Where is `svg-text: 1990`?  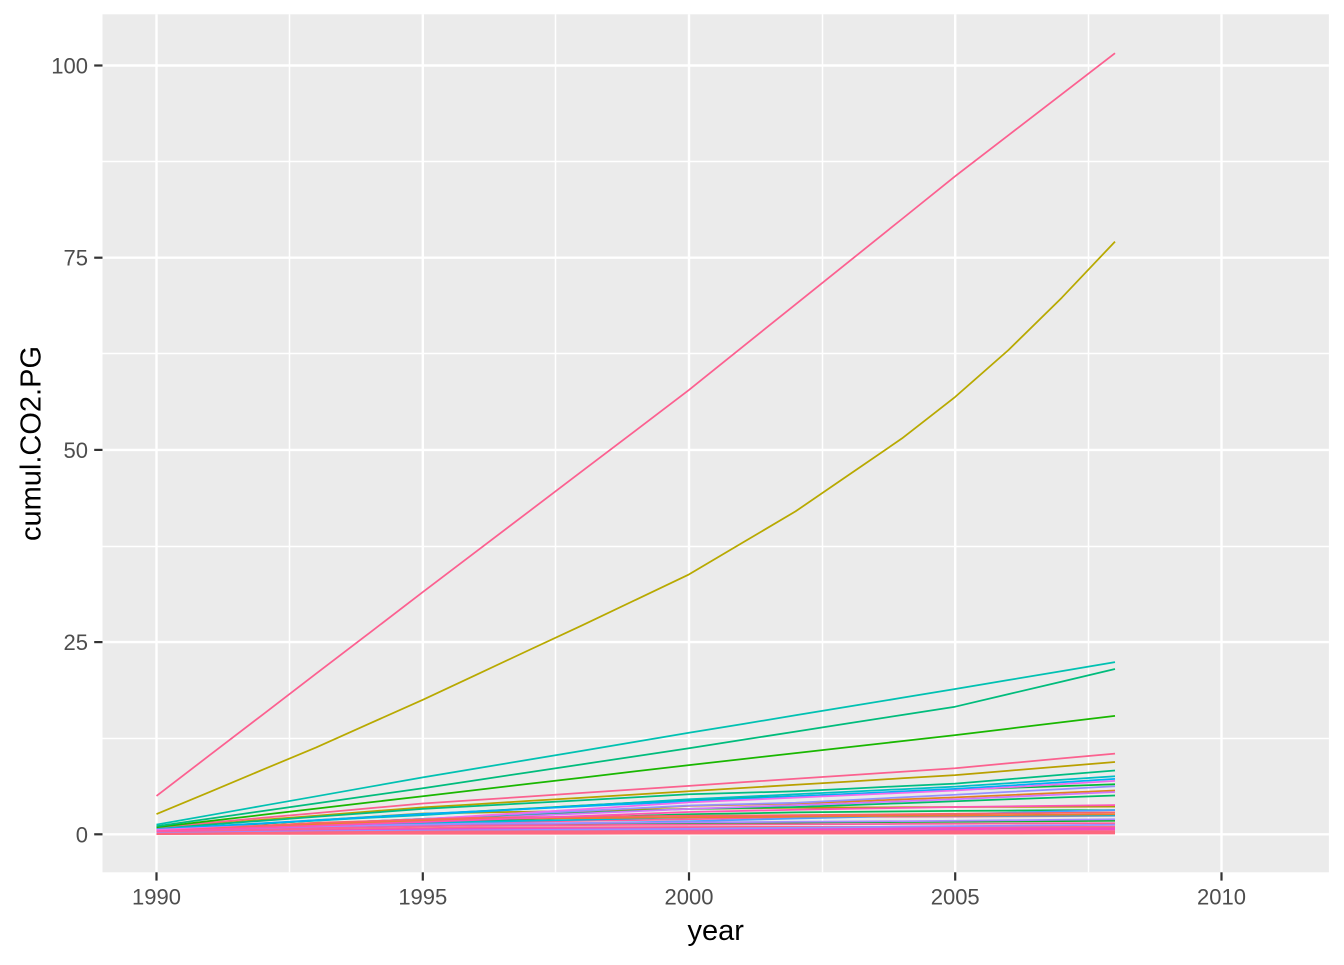 svg-text: 1990 is located at coordinates (156, 897).